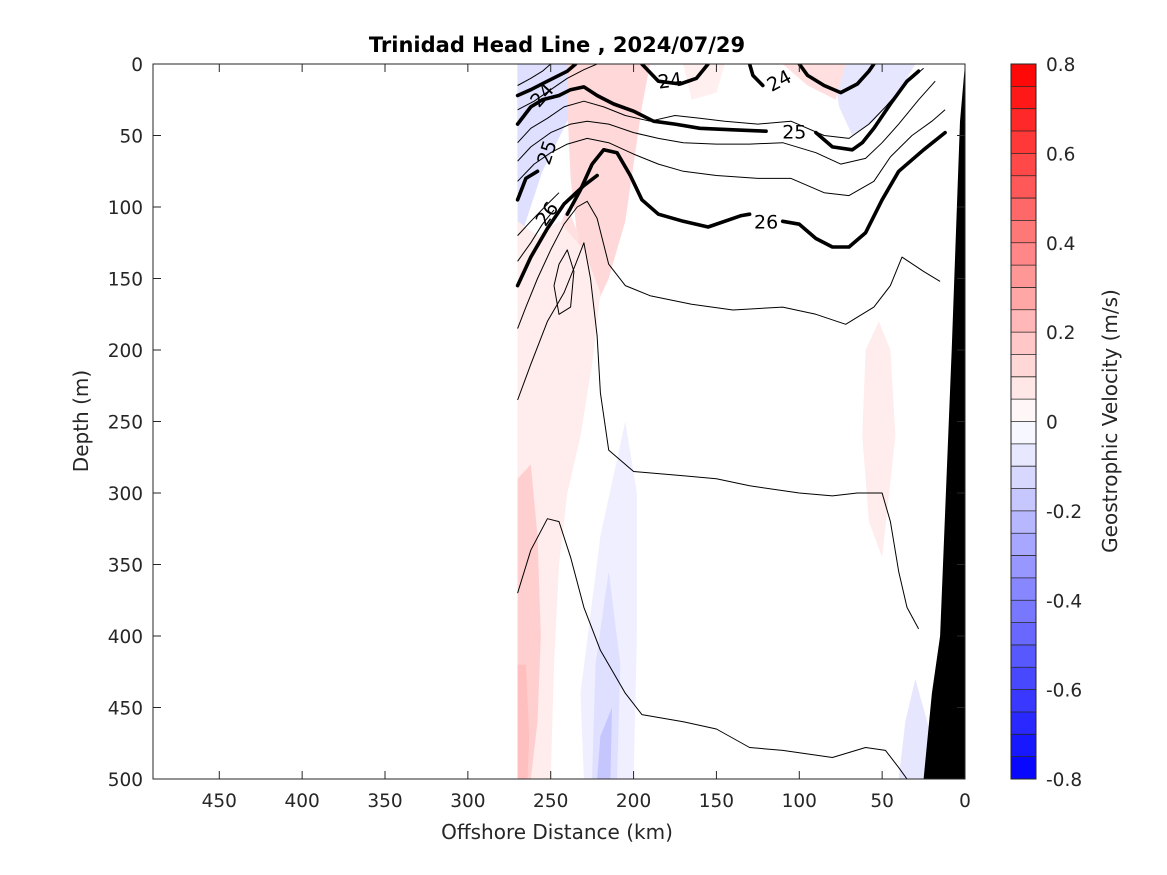 The width and height of the screenshot is (1167, 875). Describe the element at coordinates (1064, 601) in the screenshot. I see `colorbar-tick-label-6: -0.4` at that location.